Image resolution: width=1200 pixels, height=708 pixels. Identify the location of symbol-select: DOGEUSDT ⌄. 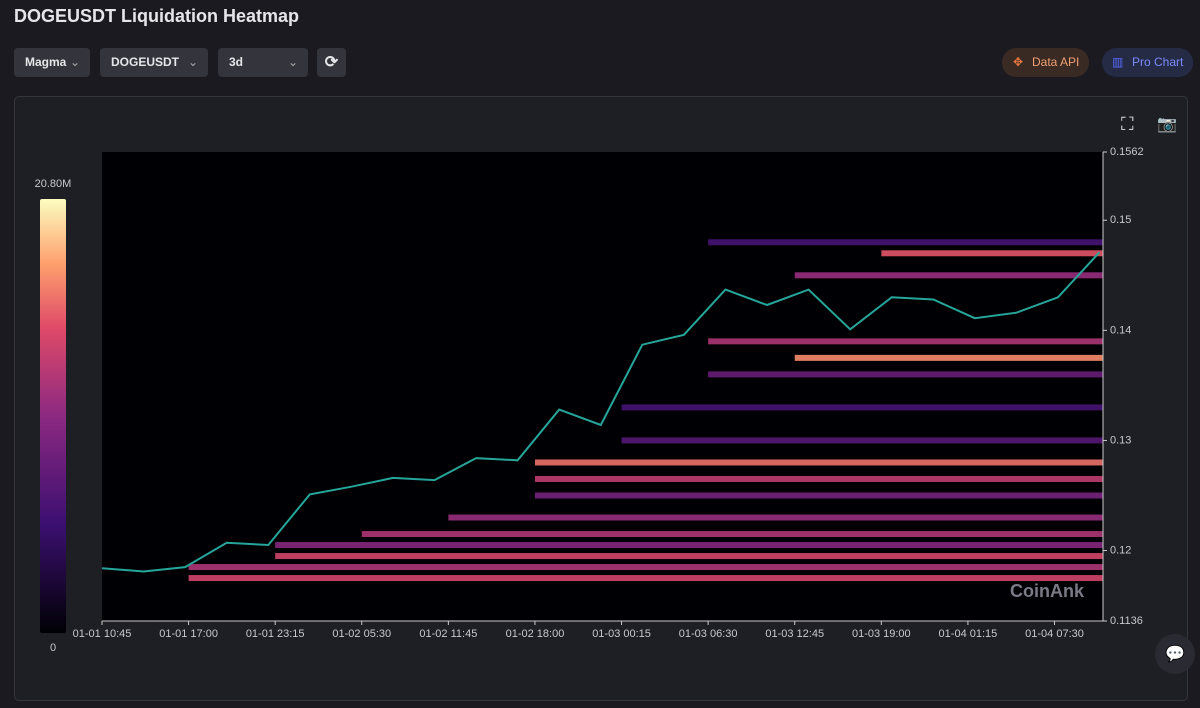
(154, 62).